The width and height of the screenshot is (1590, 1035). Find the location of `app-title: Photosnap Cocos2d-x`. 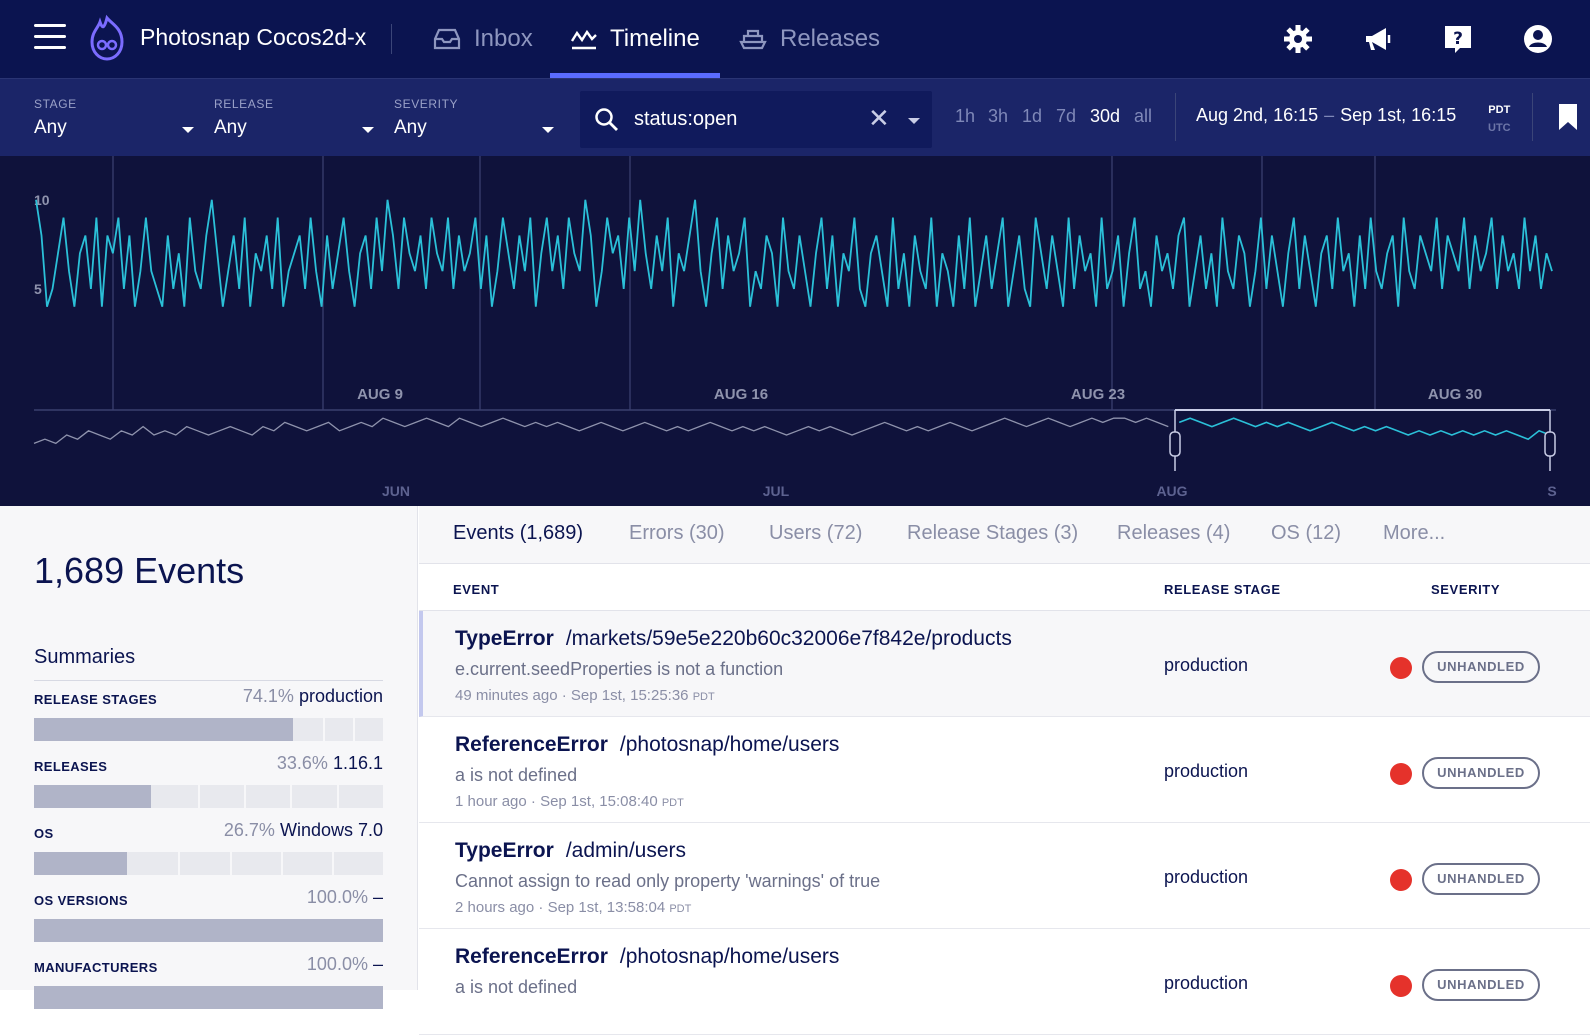

app-title: Photosnap Cocos2d-x is located at coordinates (253, 37).